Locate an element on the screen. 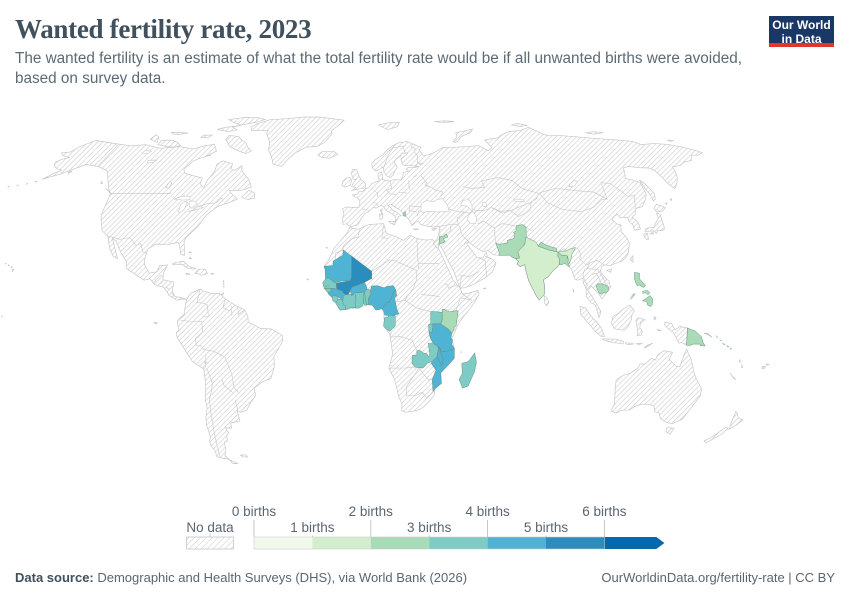 This screenshot has height=600, width=850. svg-text: 0 births is located at coordinates (254, 511).